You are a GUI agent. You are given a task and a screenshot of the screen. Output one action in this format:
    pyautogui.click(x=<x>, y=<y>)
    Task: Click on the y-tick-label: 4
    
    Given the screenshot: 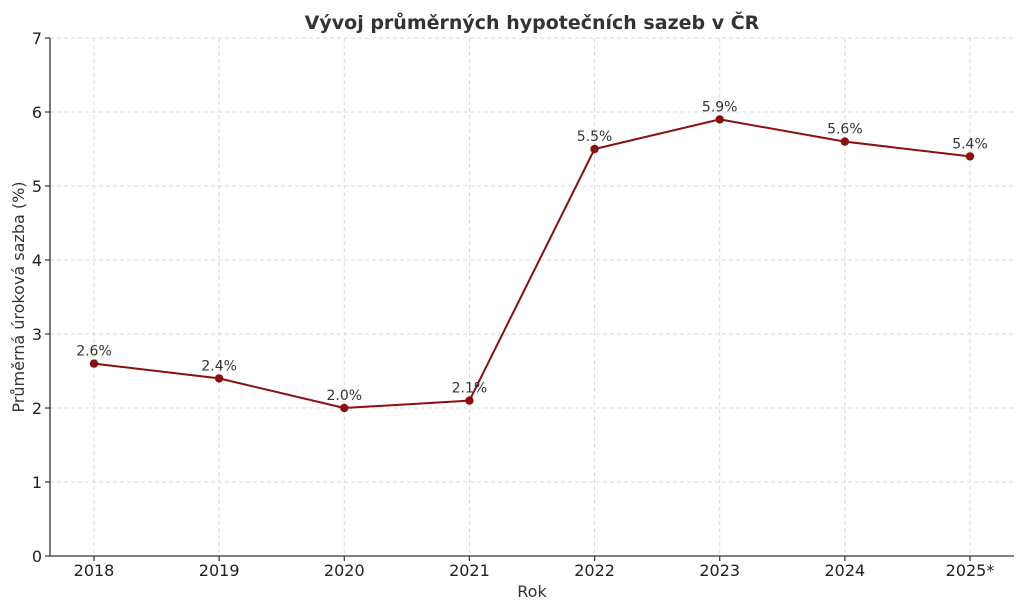 What is the action you would take?
    pyautogui.click(x=37, y=260)
    